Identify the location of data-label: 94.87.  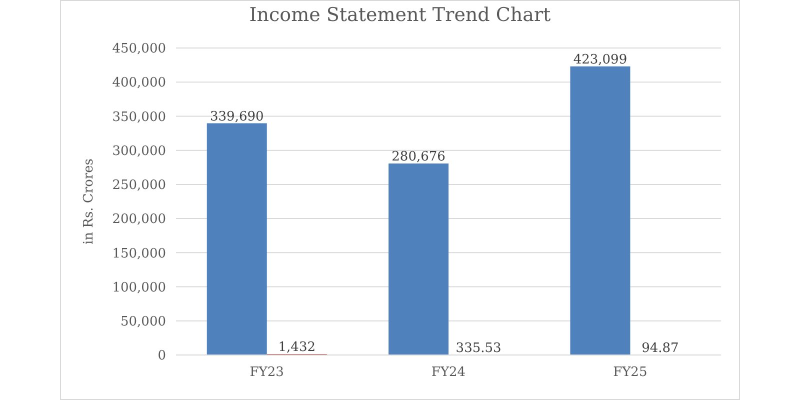
(660, 348).